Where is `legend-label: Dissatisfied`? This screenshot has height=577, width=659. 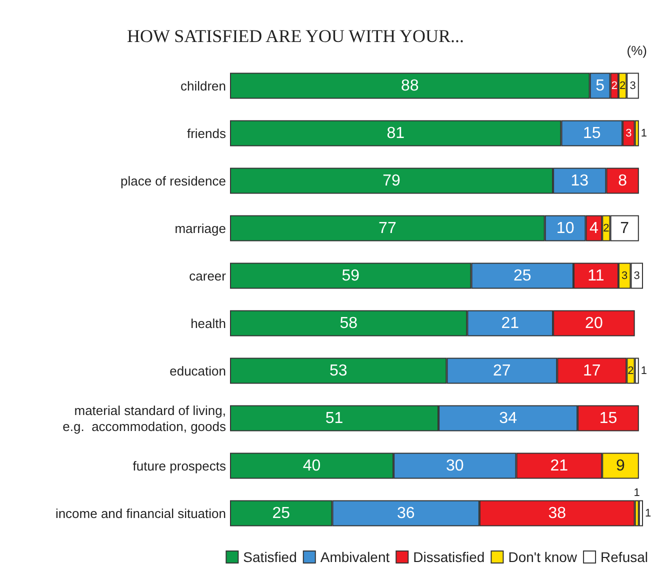
legend-label: Dissatisfied is located at coordinates (449, 557).